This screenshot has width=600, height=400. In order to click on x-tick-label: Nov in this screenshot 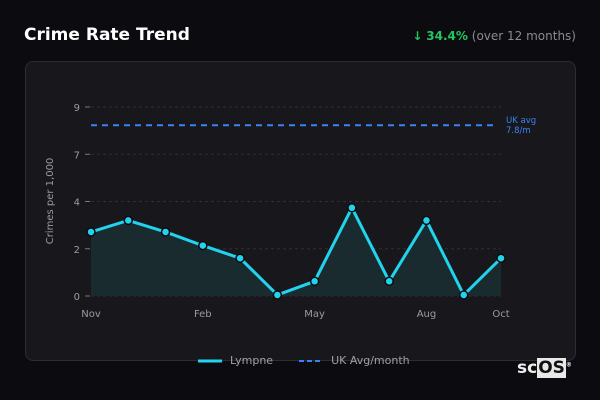, I will do `click(91, 314)`.